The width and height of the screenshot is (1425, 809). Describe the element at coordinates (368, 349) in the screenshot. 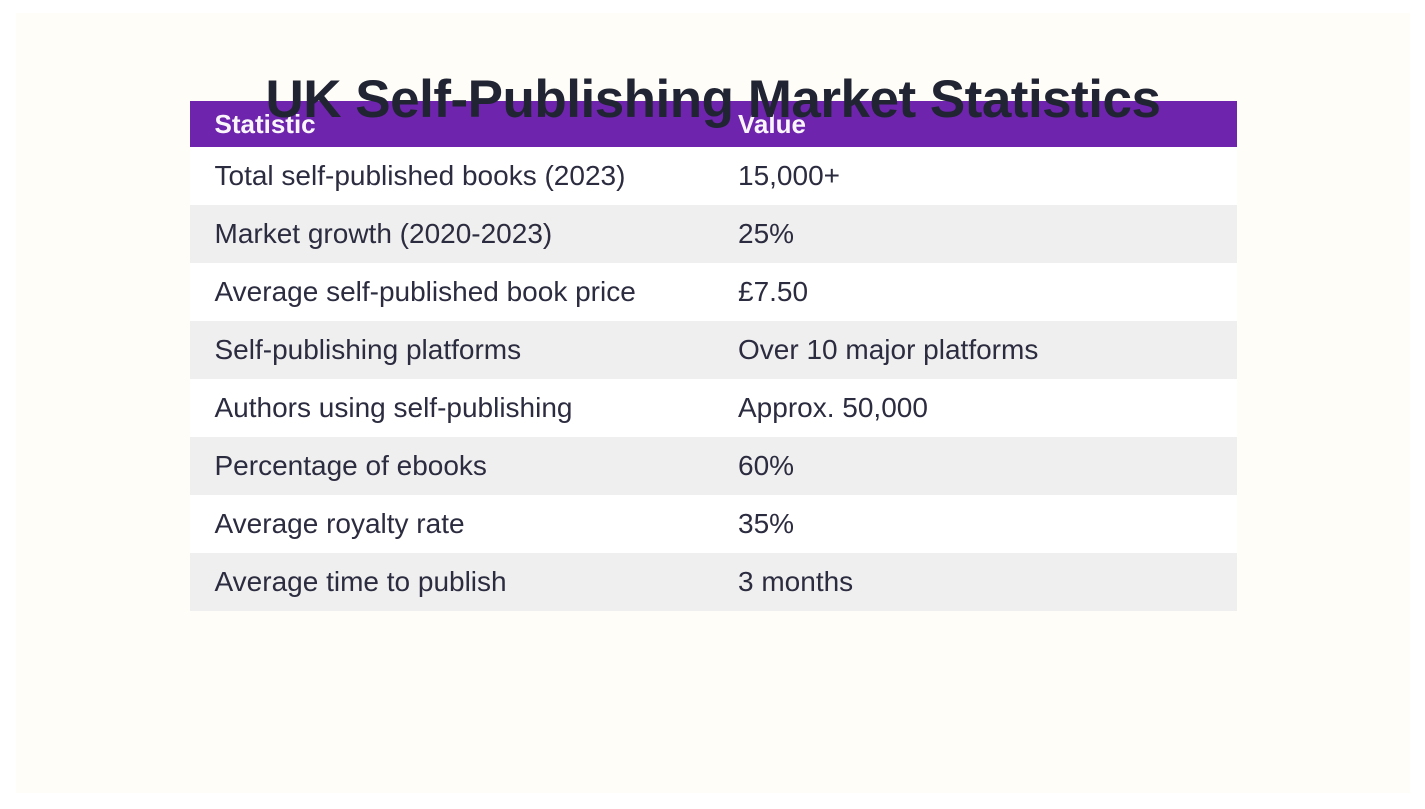

I see `statistic-cell: Self-publishing platforms` at that location.